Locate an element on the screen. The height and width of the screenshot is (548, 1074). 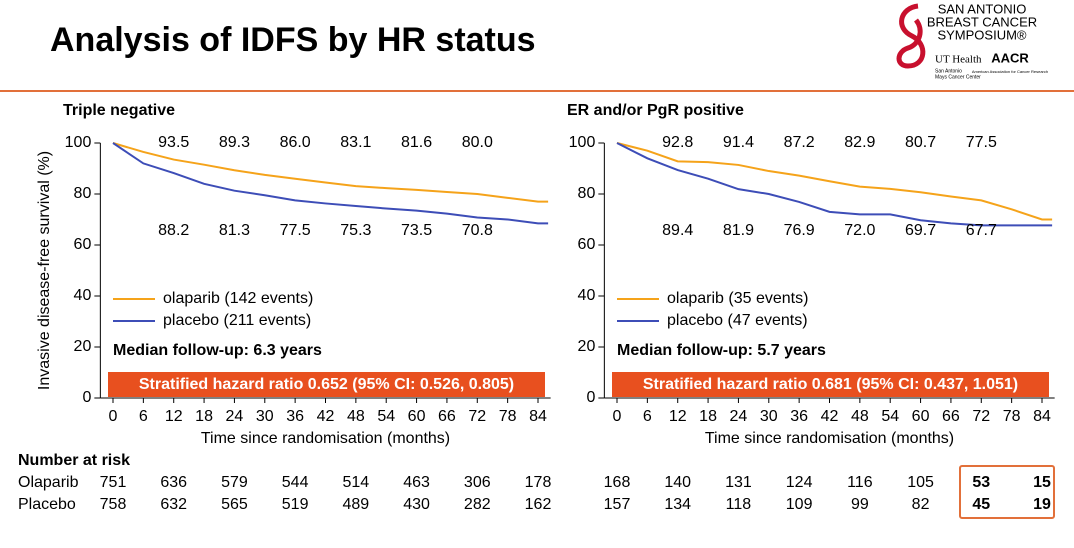
risk-title: Number at risk is located at coordinates (74, 460).